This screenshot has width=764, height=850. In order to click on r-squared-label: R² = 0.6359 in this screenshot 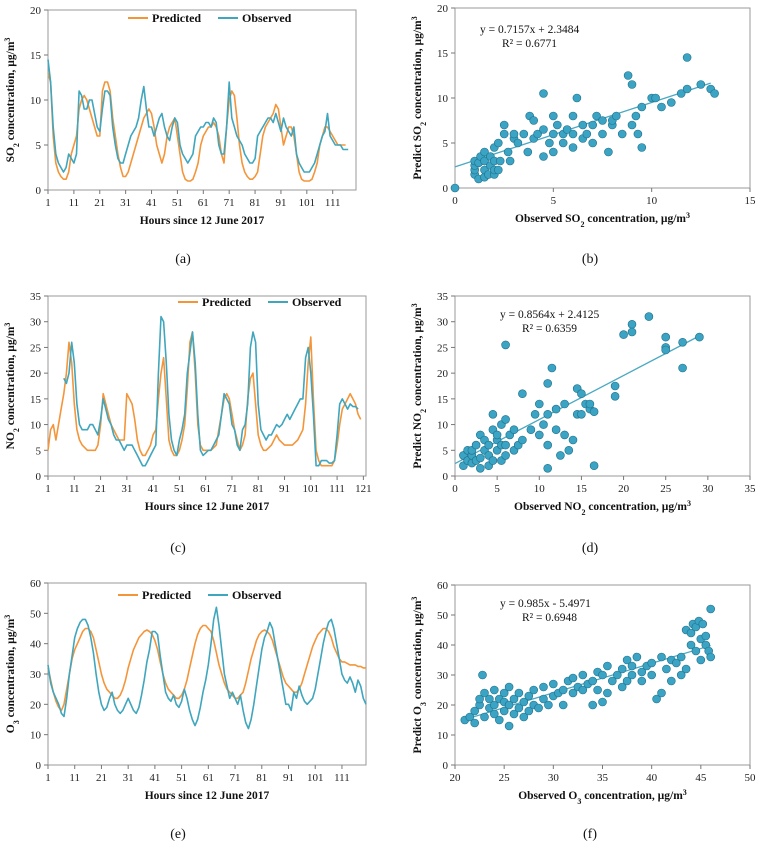, I will do `click(549, 329)`.